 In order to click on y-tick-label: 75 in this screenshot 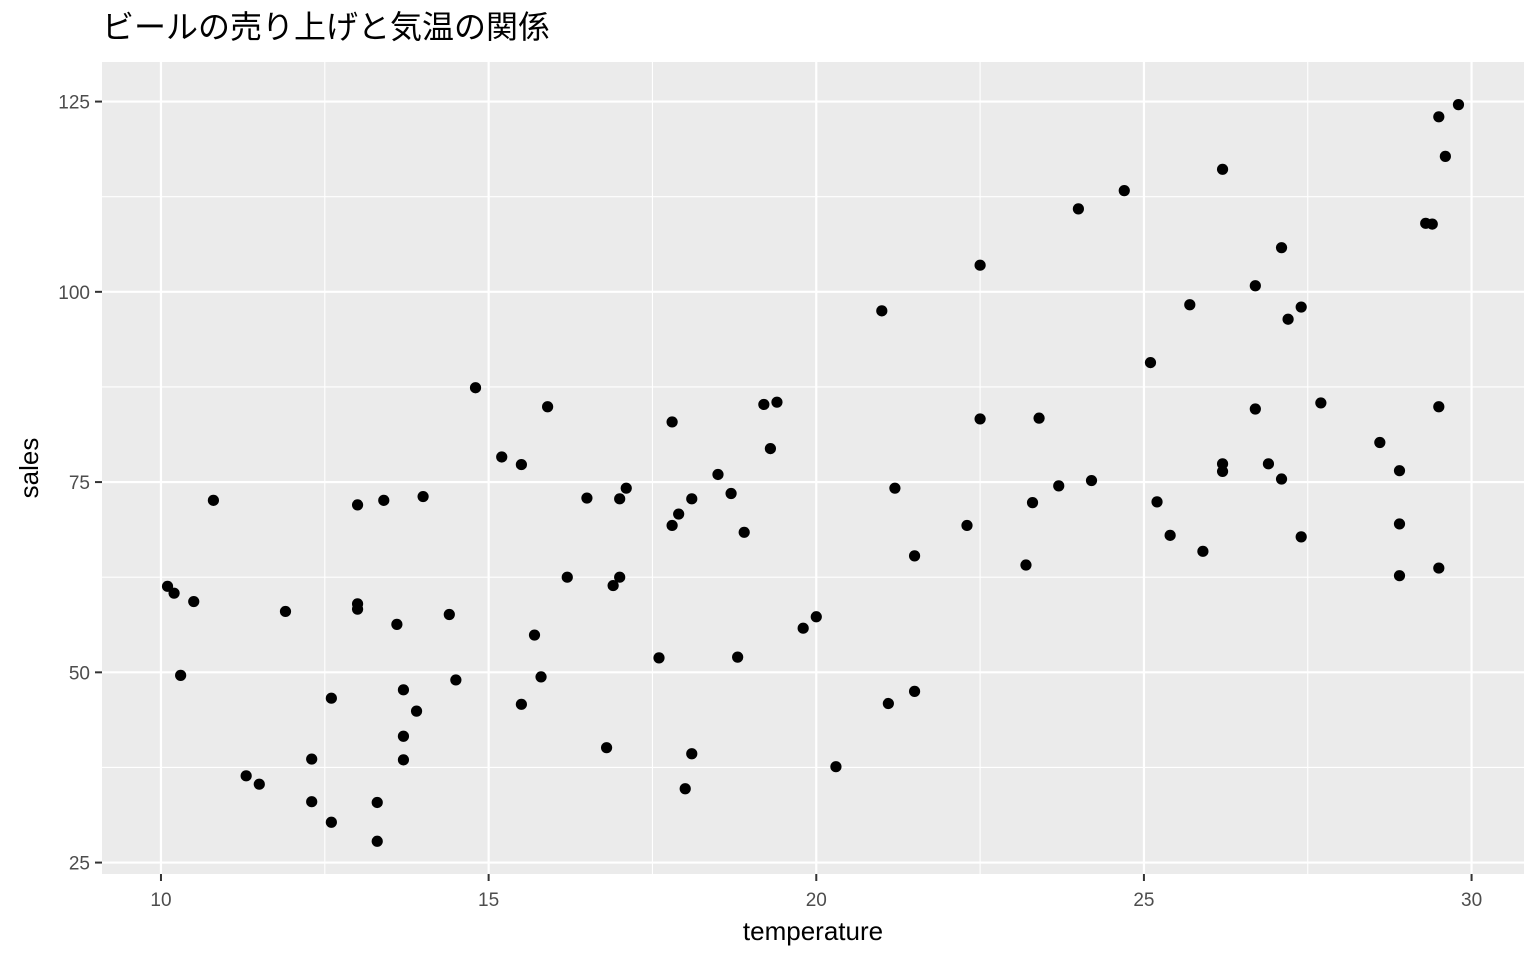, I will do `click(79, 483)`.